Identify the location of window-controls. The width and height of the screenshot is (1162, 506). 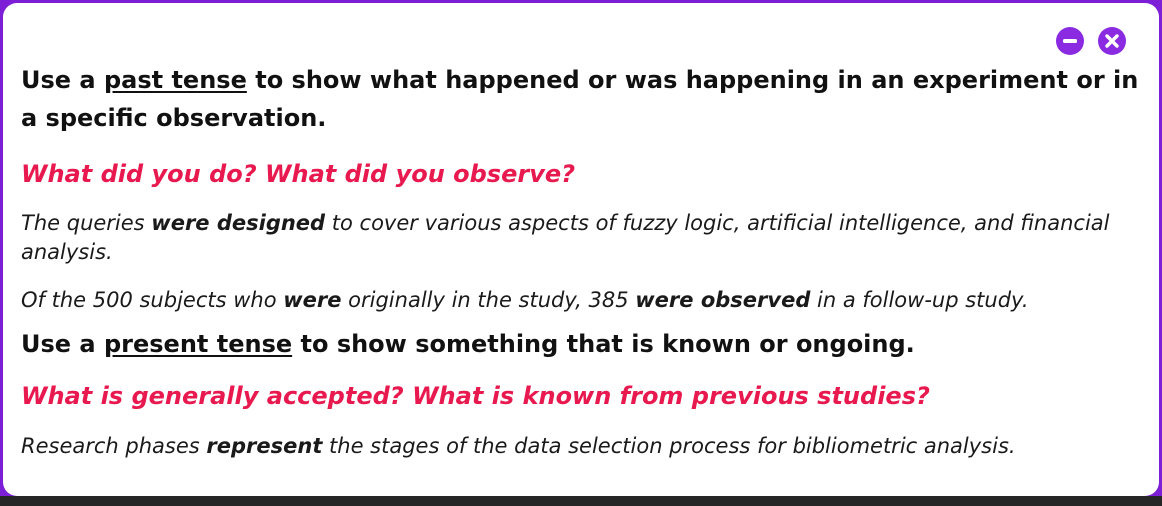
(1091, 41).